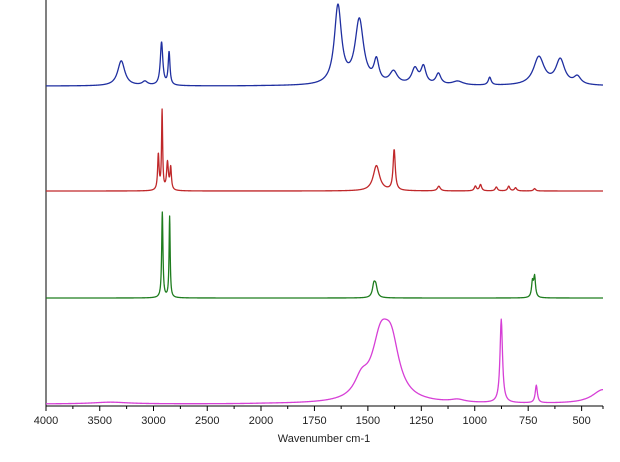 The width and height of the screenshot is (620, 462). I want to click on x-tick-label: 1750, so click(314, 421).